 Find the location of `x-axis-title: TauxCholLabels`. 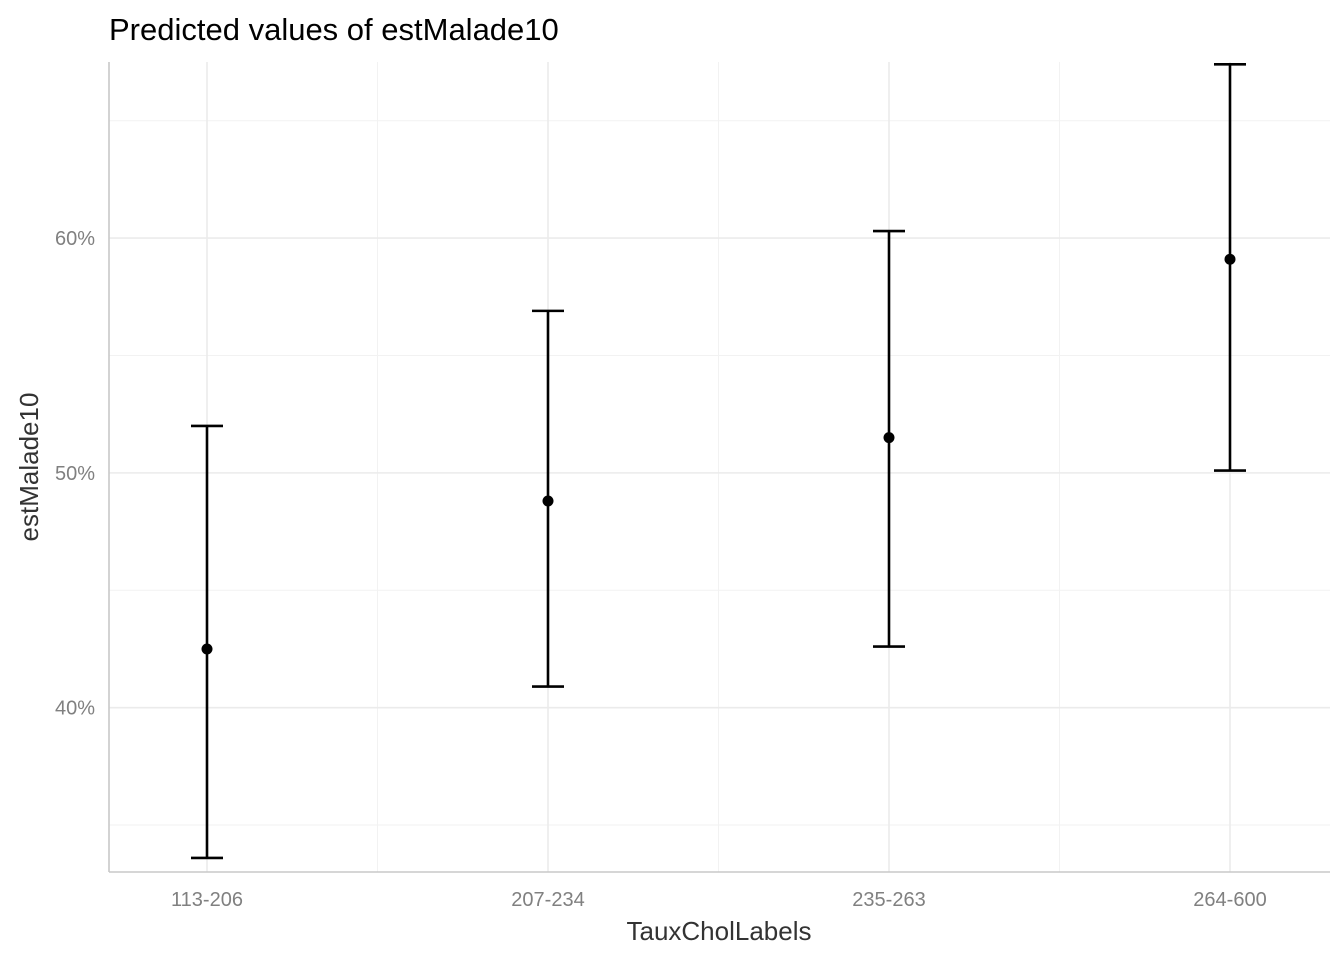

x-axis-title: TauxCholLabels is located at coordinates (718, 931).